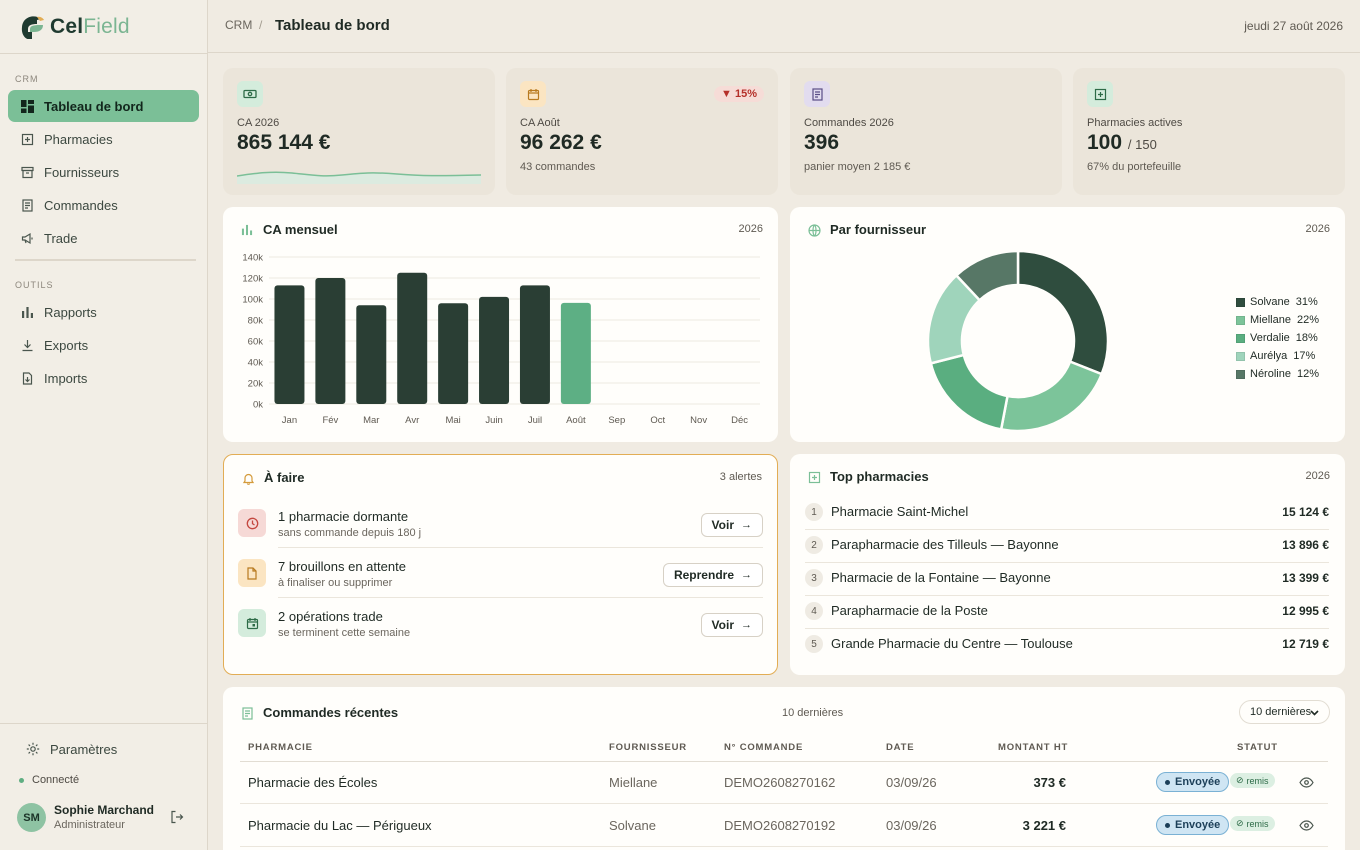 This screenshot has height=850, width=1360. I want to click on slice-verdalie, so click(969, 392).